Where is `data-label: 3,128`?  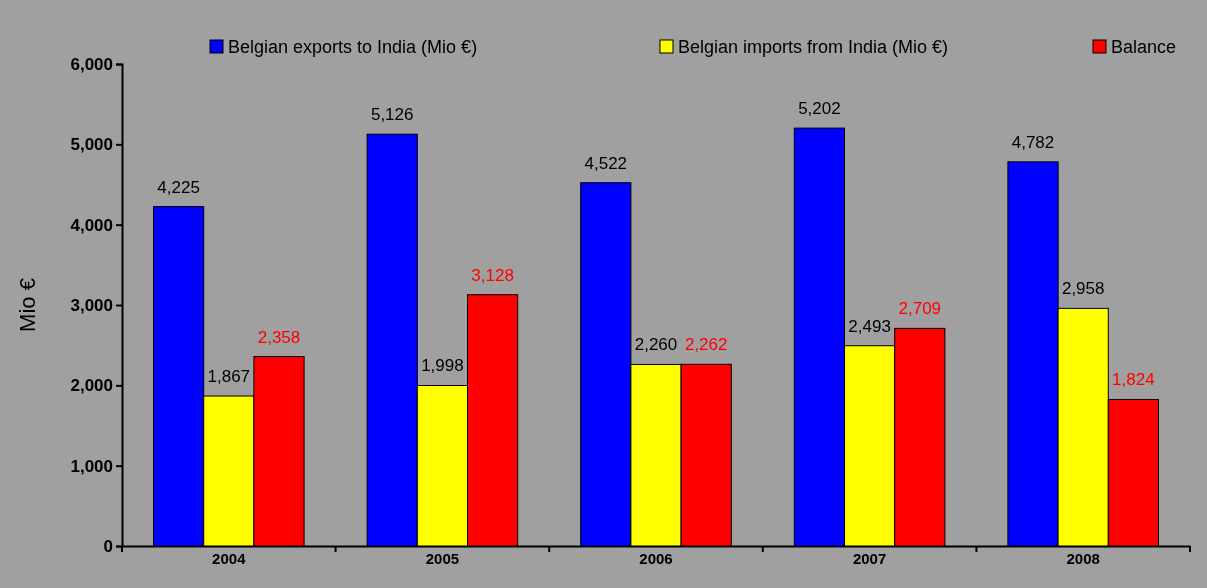 data-label: 3,128 is located at coordinates (492, 275).